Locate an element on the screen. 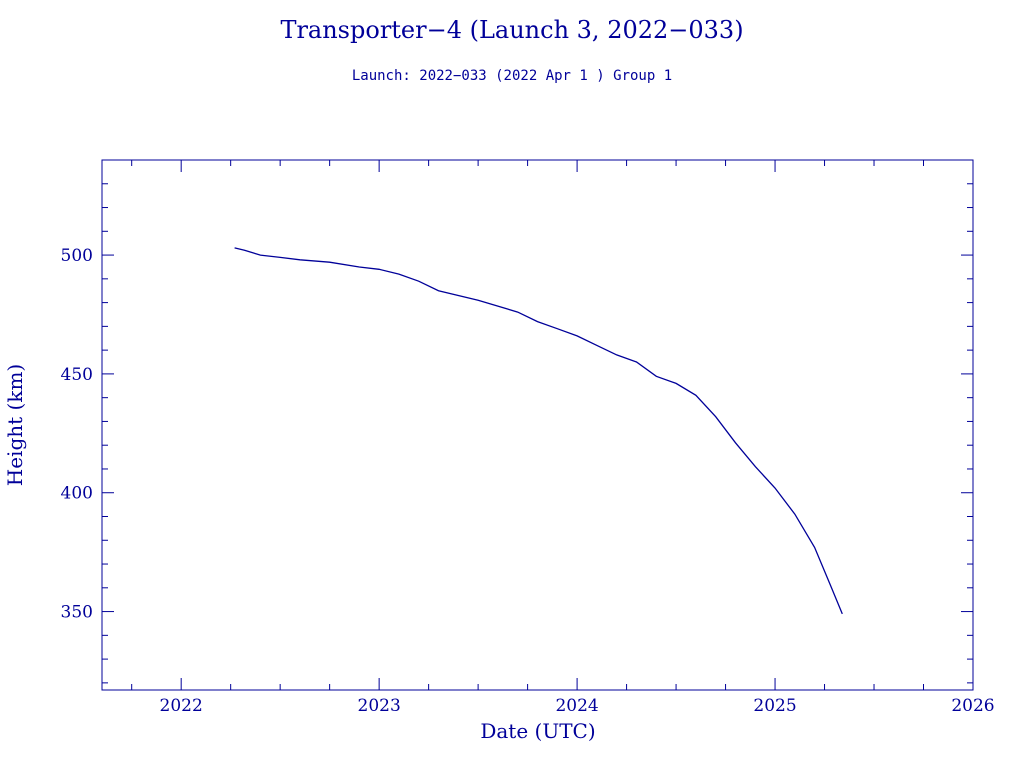  y-tick-label: 500 is located at coordinates (77, 256).